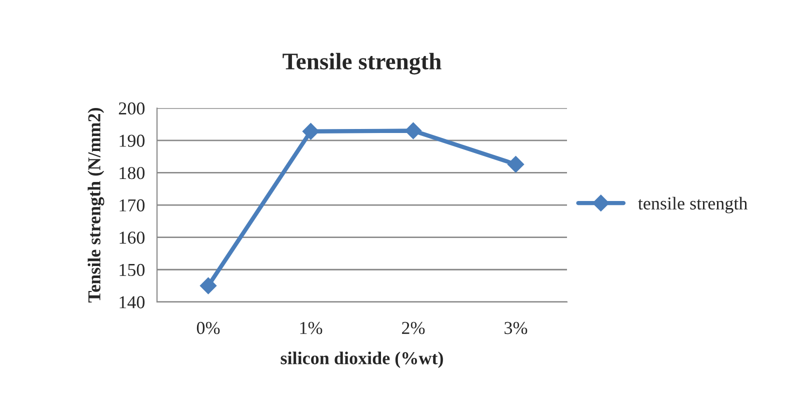 The width and height of the screenshot is (793, 408). Describe the element at coordinates (362, 63) in the screenshot. I see `chart-title: Tensile strength` at that location.